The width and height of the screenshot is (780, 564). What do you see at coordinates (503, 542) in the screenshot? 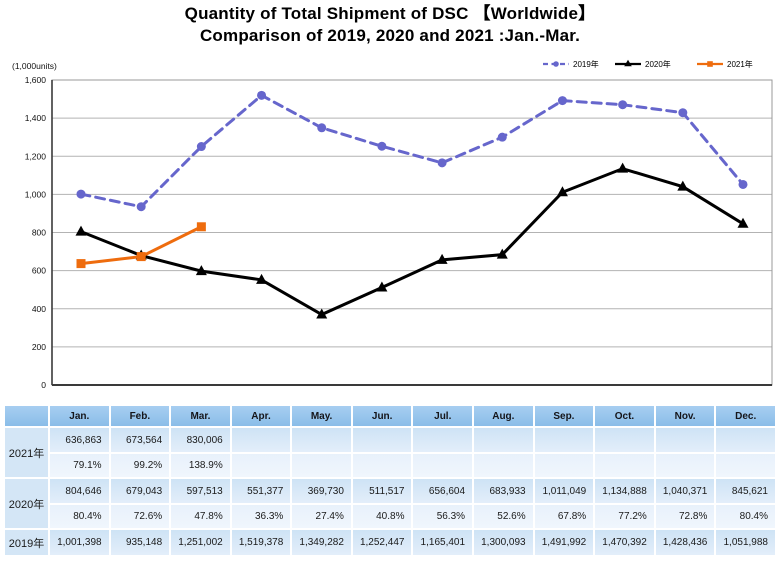
I see `table-shipment-cell: 1,300,093` at bounding box center [503, 542].